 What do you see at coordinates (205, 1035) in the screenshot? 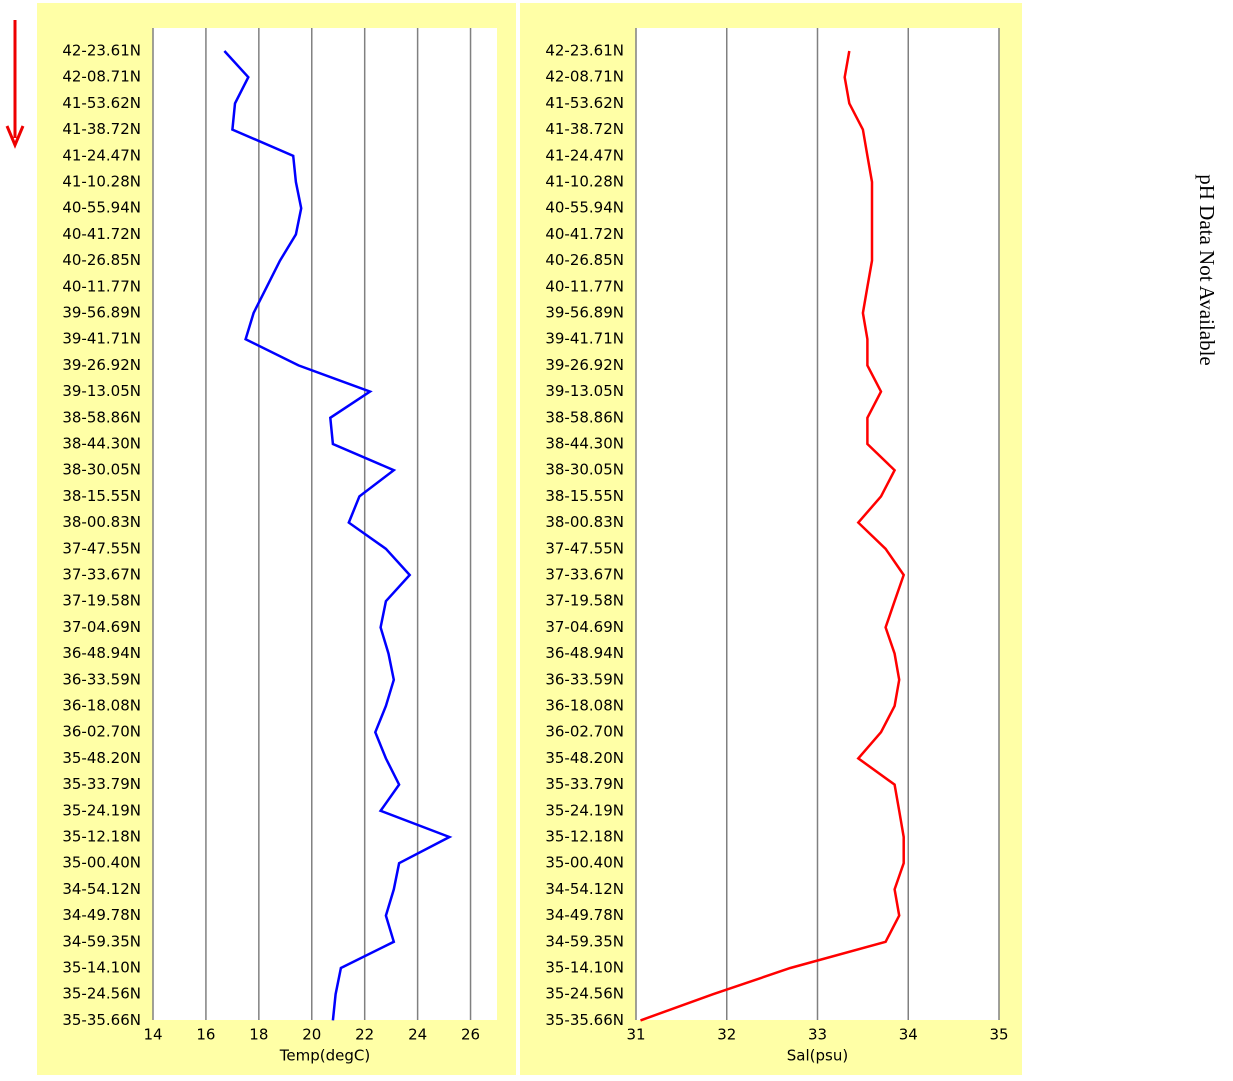
I see `x-tick-label: 16` at bounding box center [205, 1035].